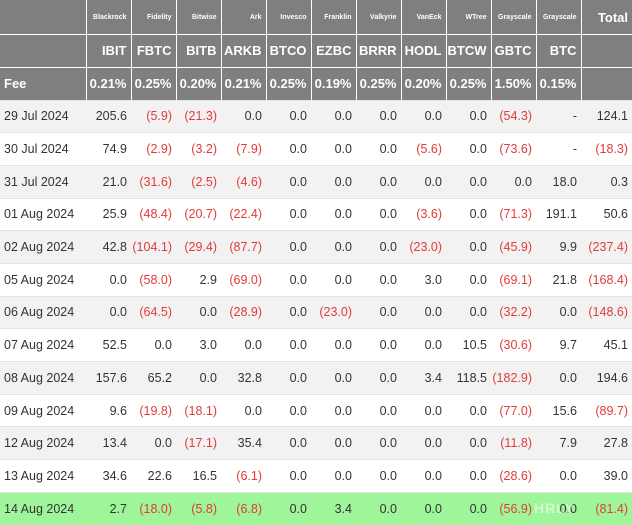 This screenshot has height=525, width=632. I want to click on flow-cell: (18.1), so click(198, 410).